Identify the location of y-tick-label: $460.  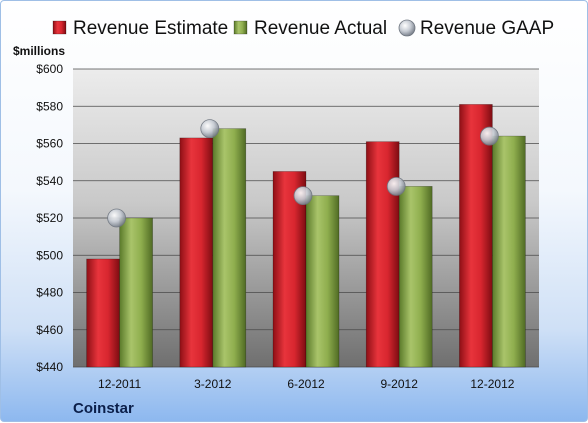
(49, 330).